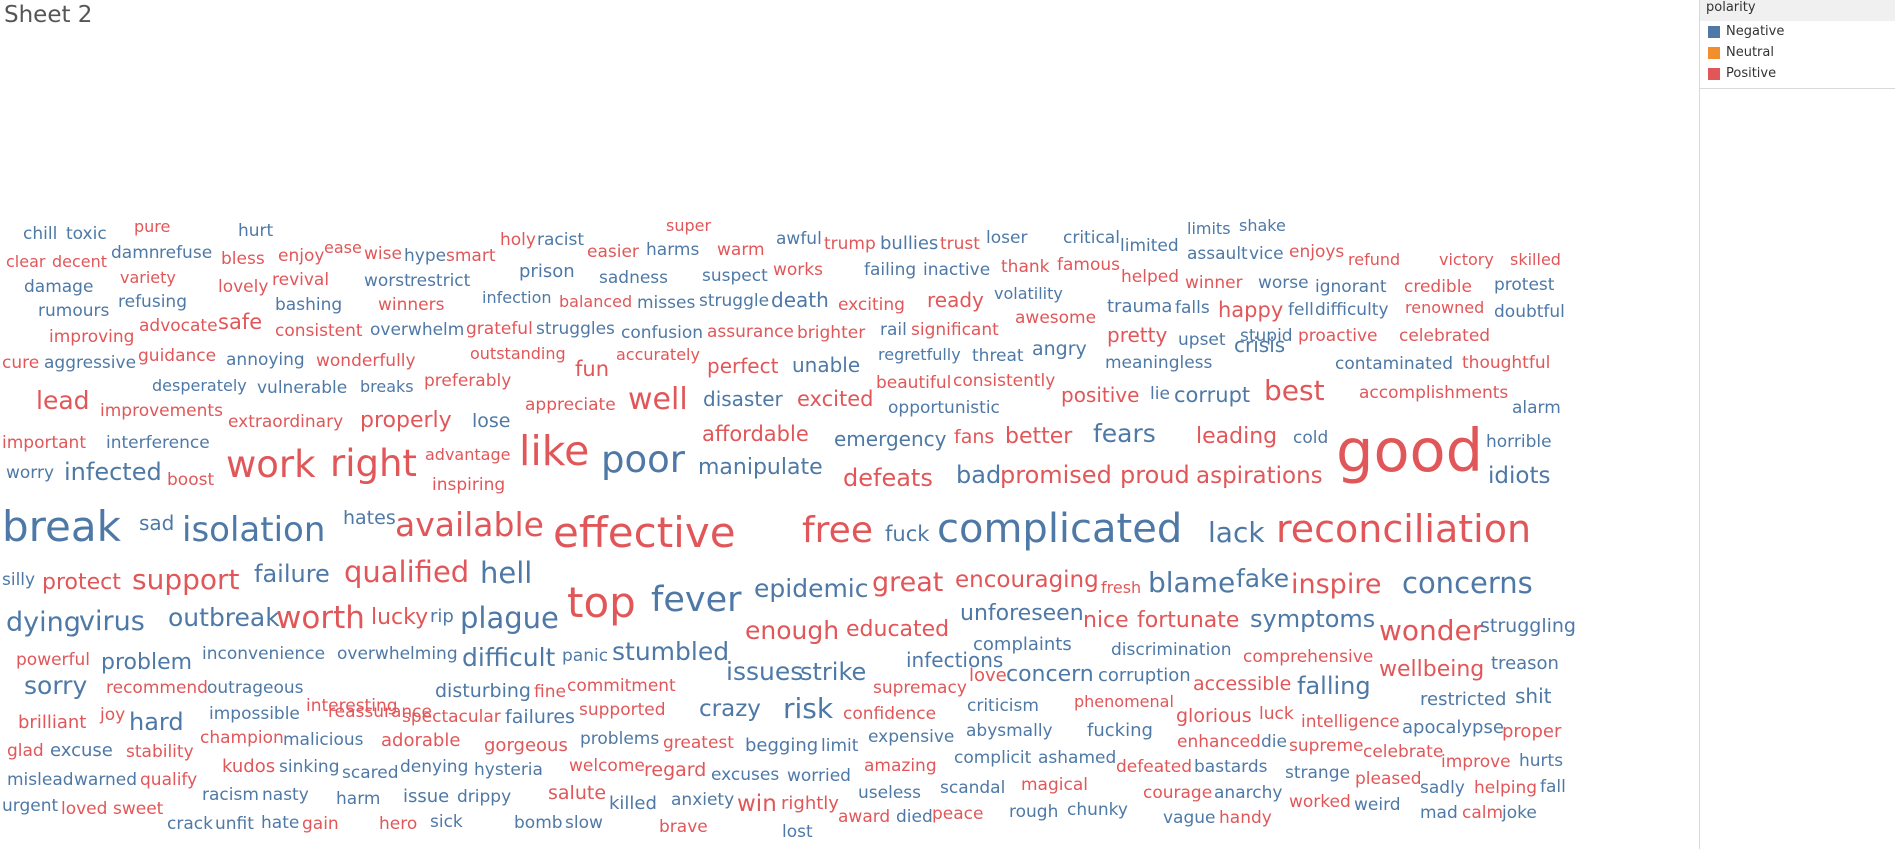 The height and width of the screenshot is (849, 1895). I want to click on word-suspect: suspect, so click(735, 276).